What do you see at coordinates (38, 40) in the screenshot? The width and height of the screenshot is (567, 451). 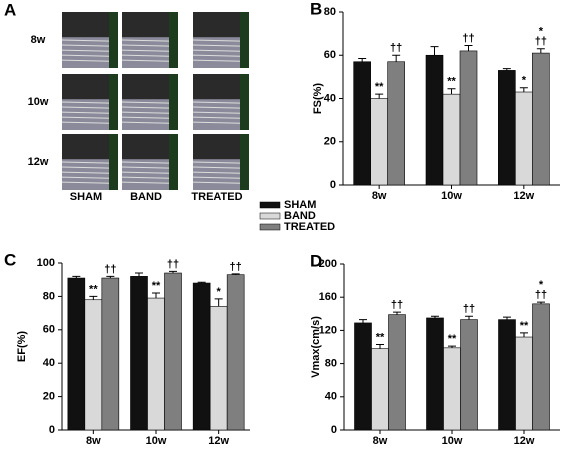 I see `row-label: 8w` at bounding box center [38, 40].